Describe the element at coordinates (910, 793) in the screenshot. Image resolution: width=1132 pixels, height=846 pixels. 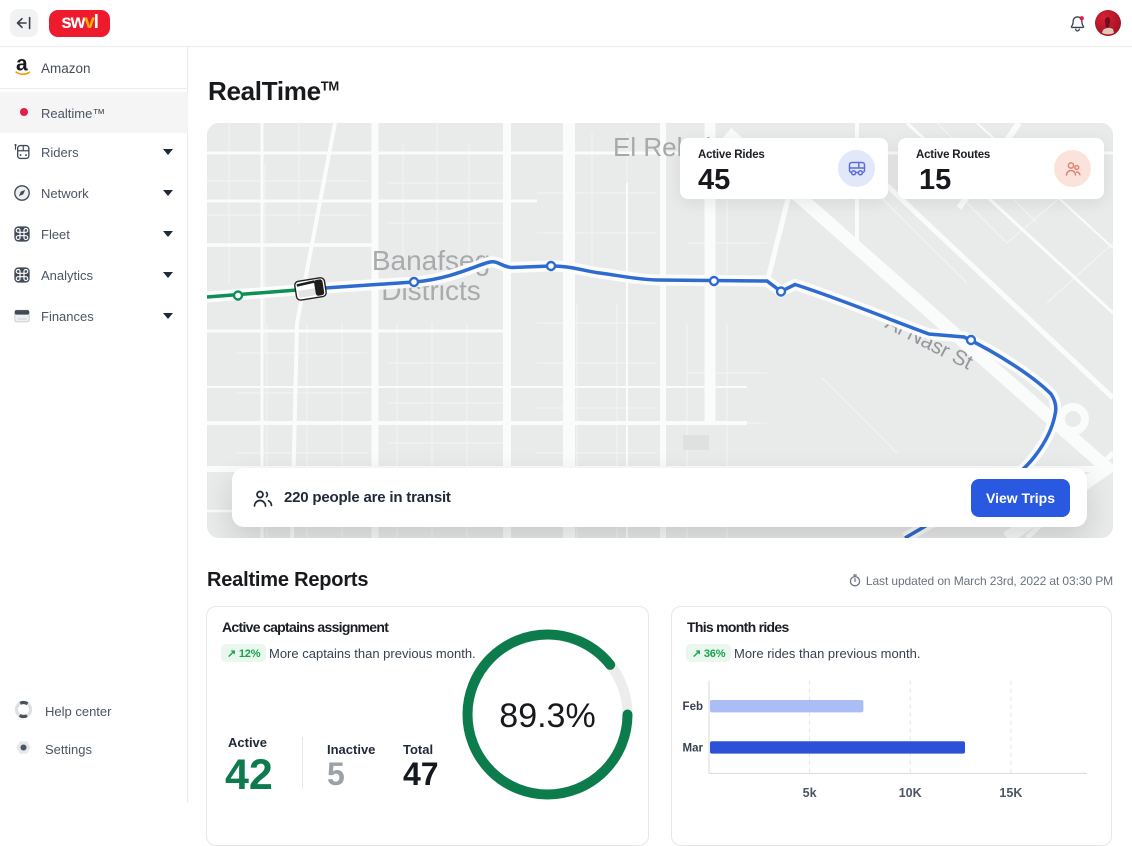
I see `svg-text: 10K` at that location.